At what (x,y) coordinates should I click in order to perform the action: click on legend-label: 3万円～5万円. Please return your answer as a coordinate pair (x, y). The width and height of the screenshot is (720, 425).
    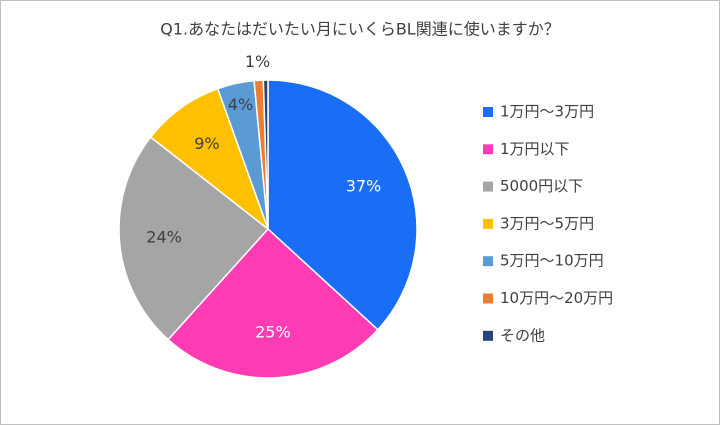
    Looking at the image, I should click on (547, 223).